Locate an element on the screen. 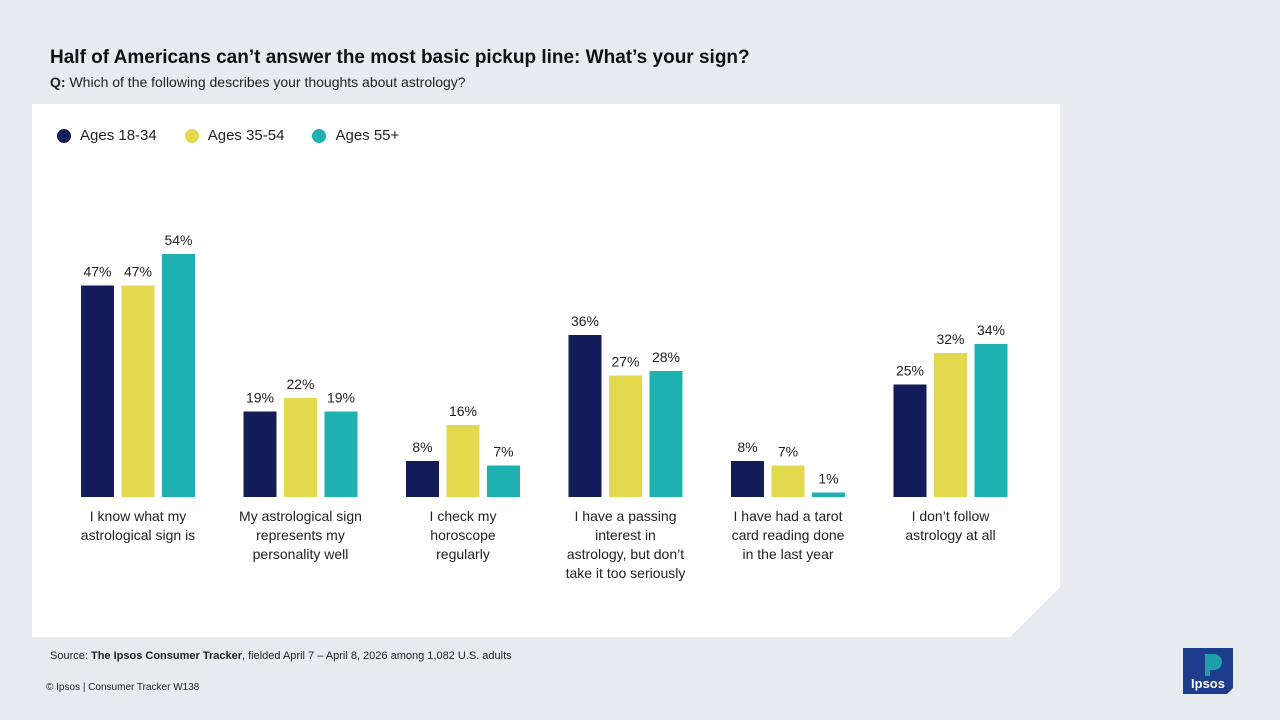 The width and height of the screenshot is (1280, 720). source-name: The Ipsos Consumer Tracker is located at coordinates (166, 656).